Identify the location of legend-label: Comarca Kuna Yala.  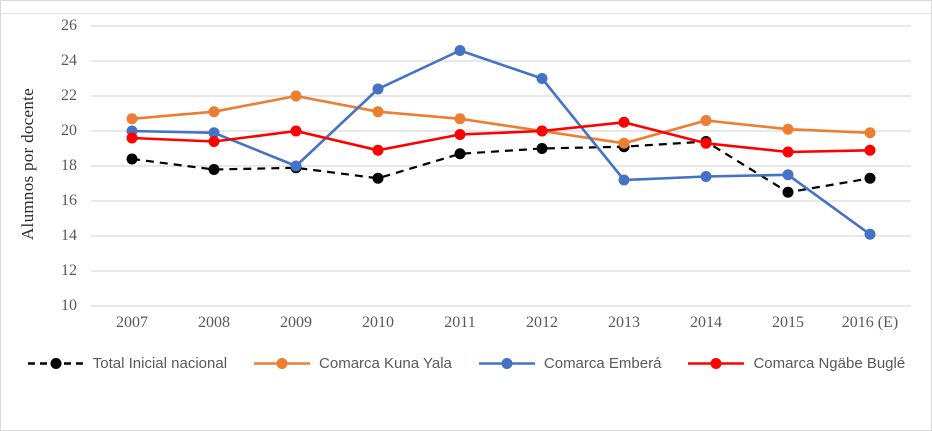
(385, 363).